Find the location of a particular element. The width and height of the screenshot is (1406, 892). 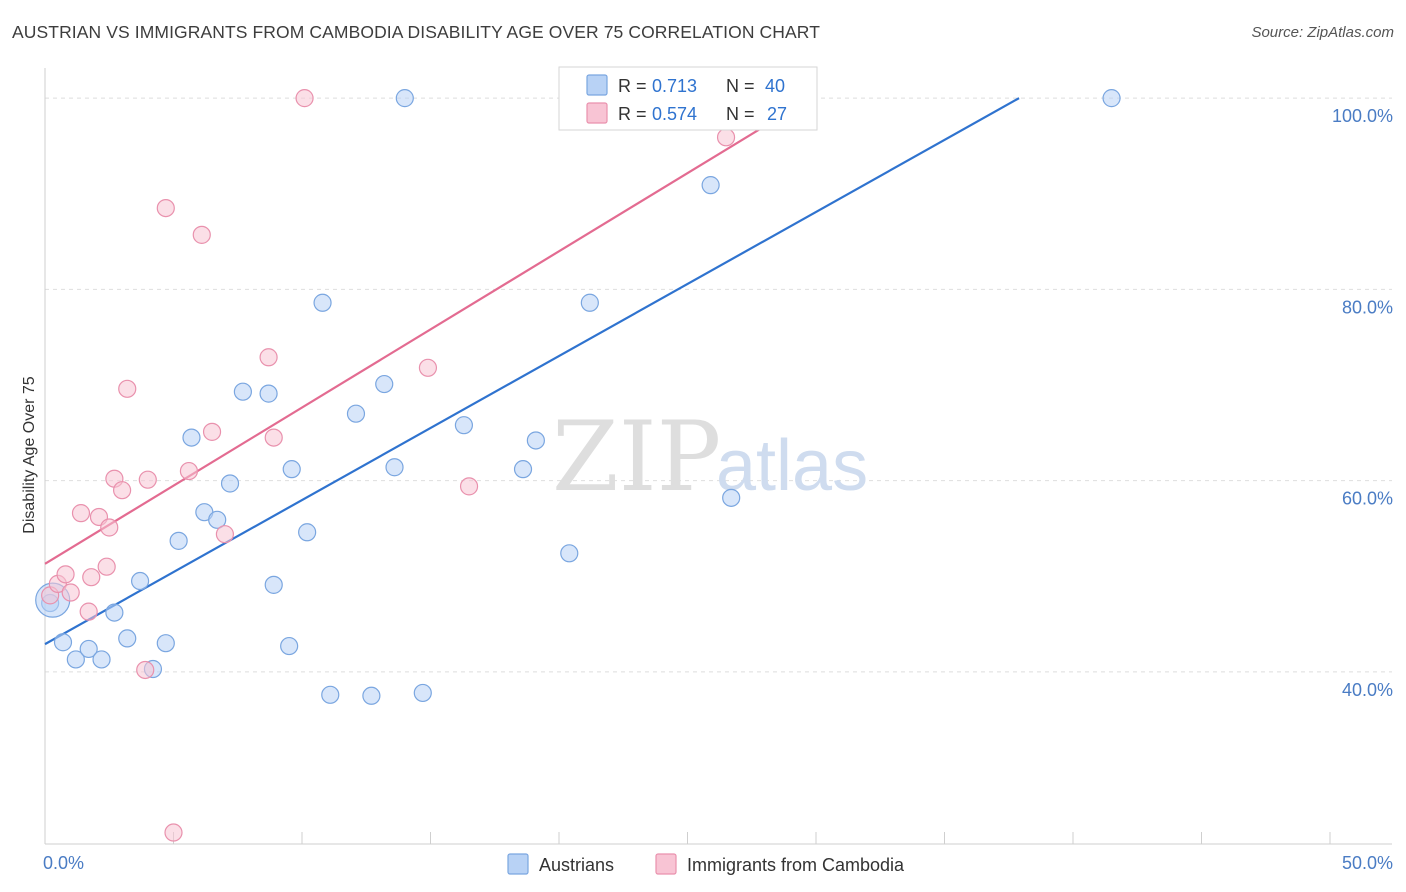

bottom-legend: Austrians Immigrants from Cambodia is located at coordinates (706, 864).